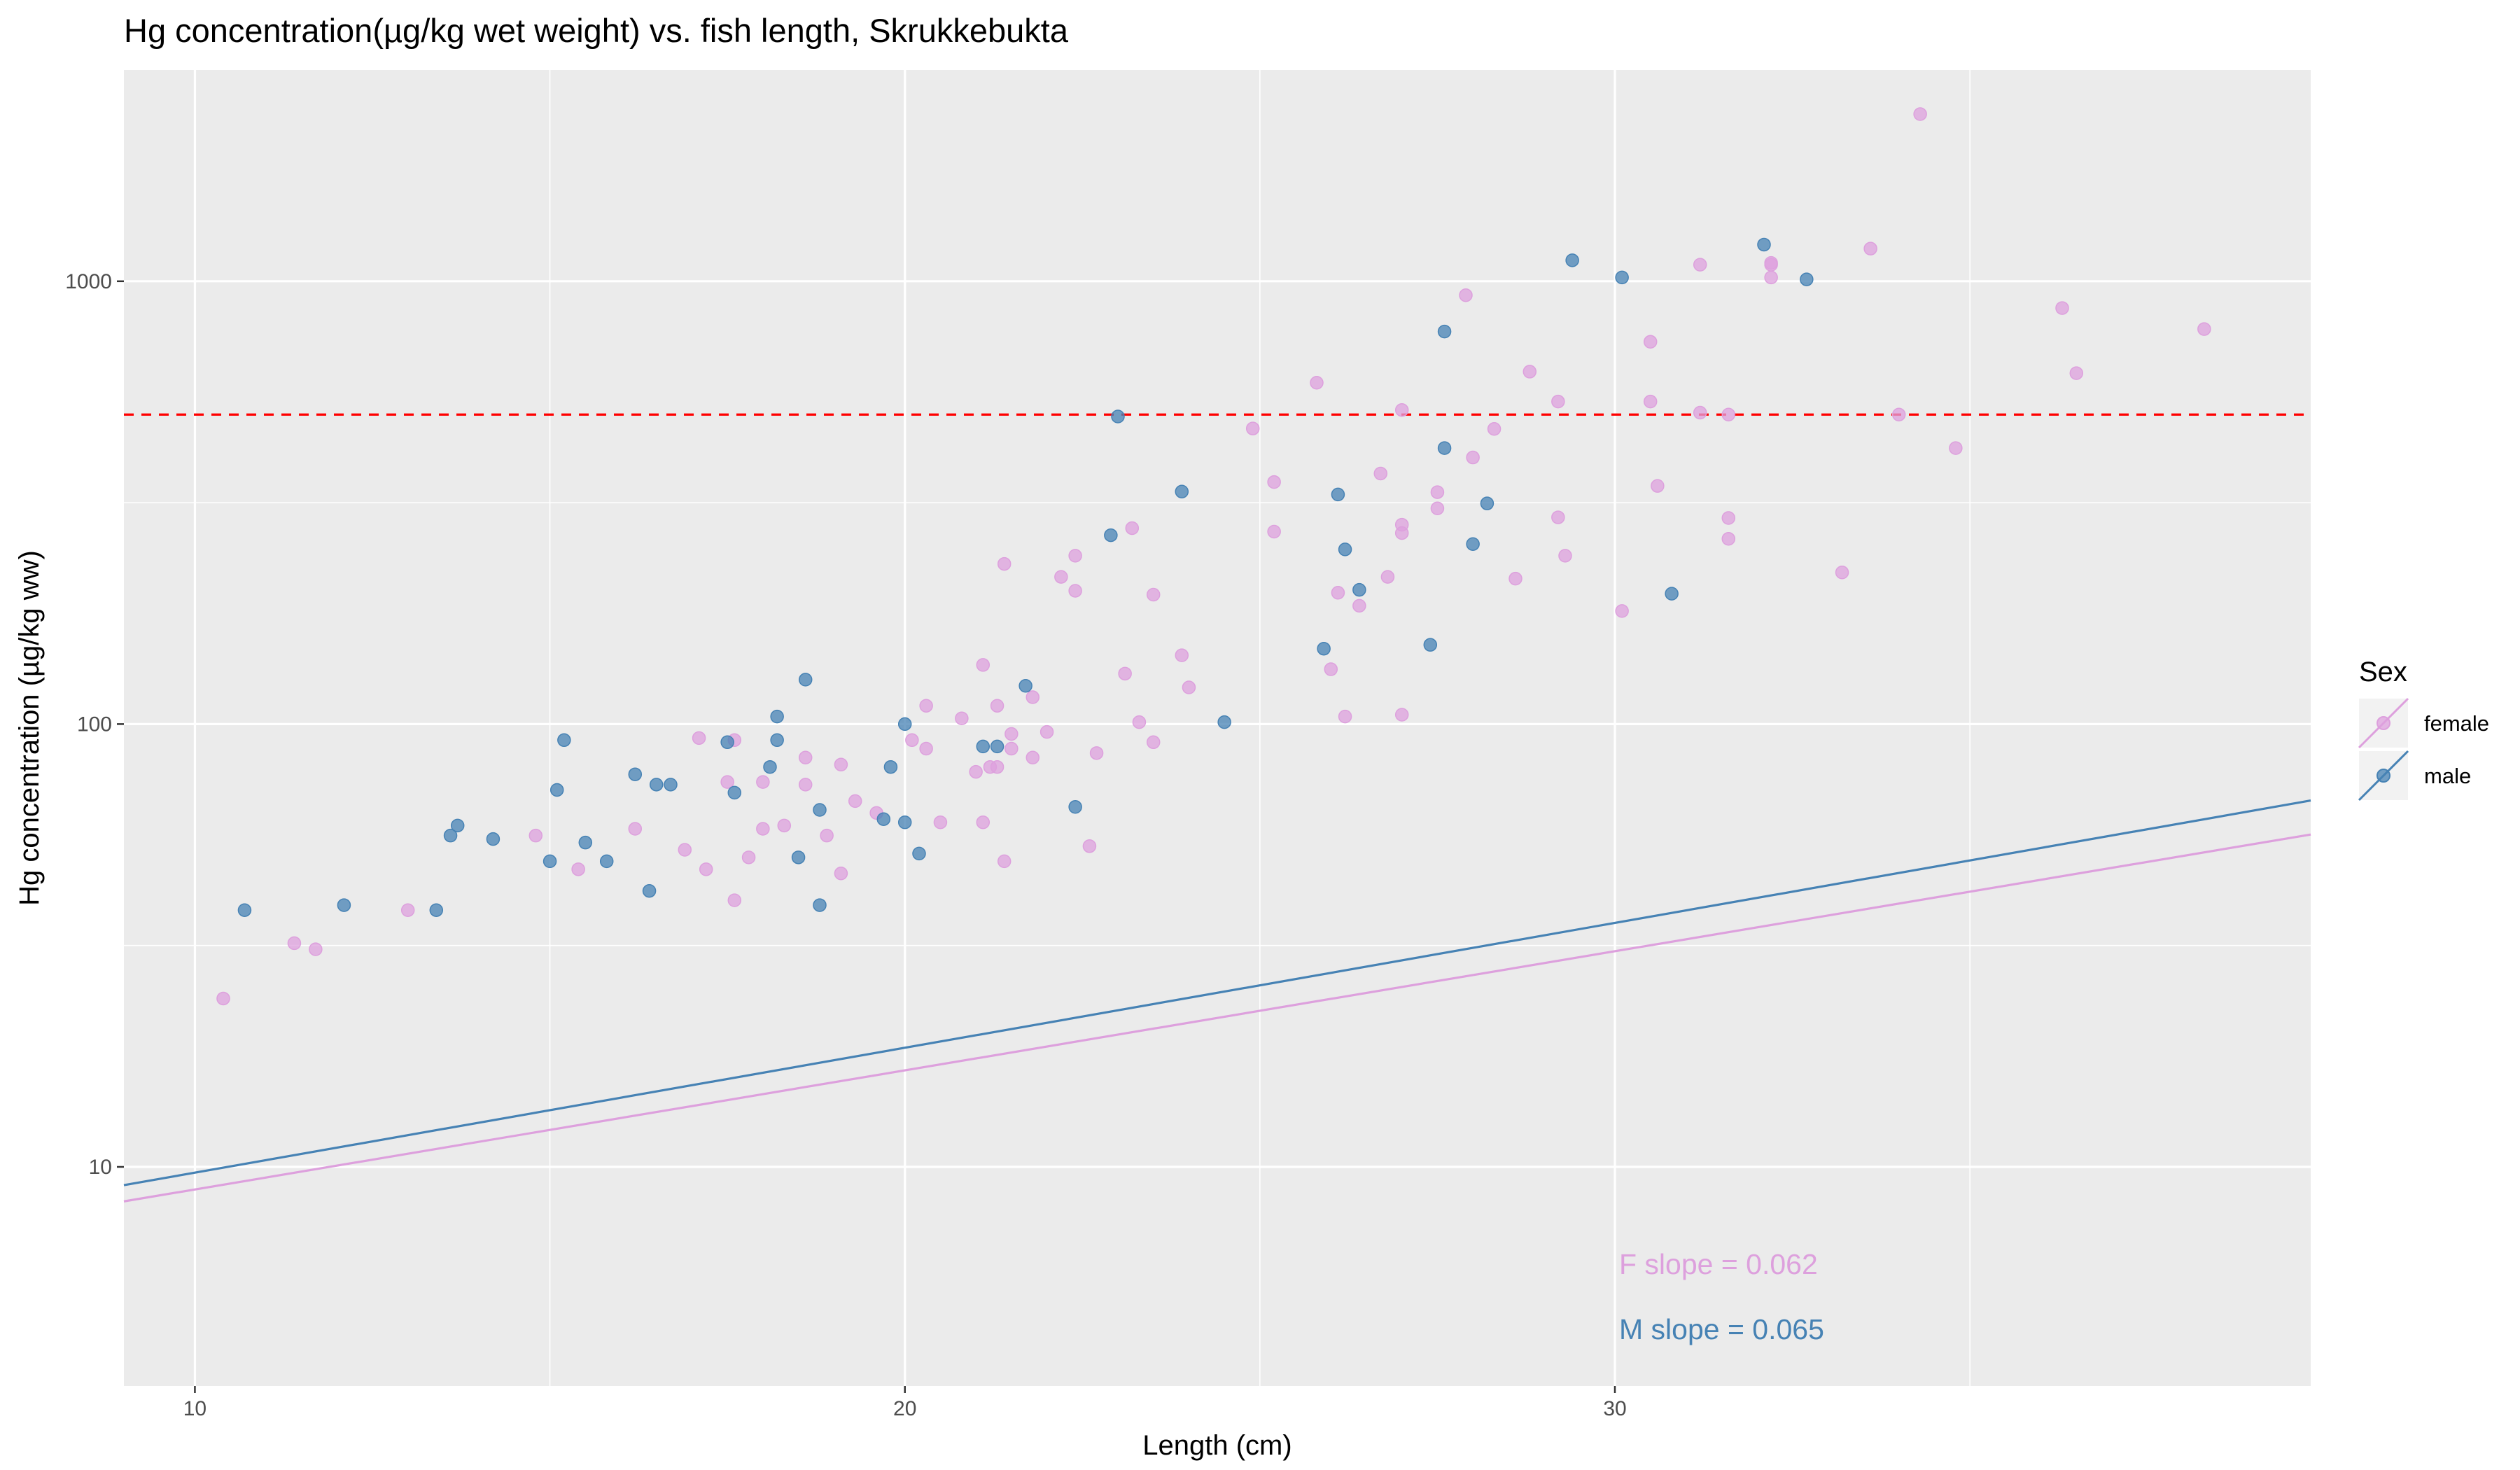  What do you see at coordinates (29, 728) in the screenshot?
I see `y-axis-title: Hg concentration (µg/kg ww)` at bounding box center [29, 728].